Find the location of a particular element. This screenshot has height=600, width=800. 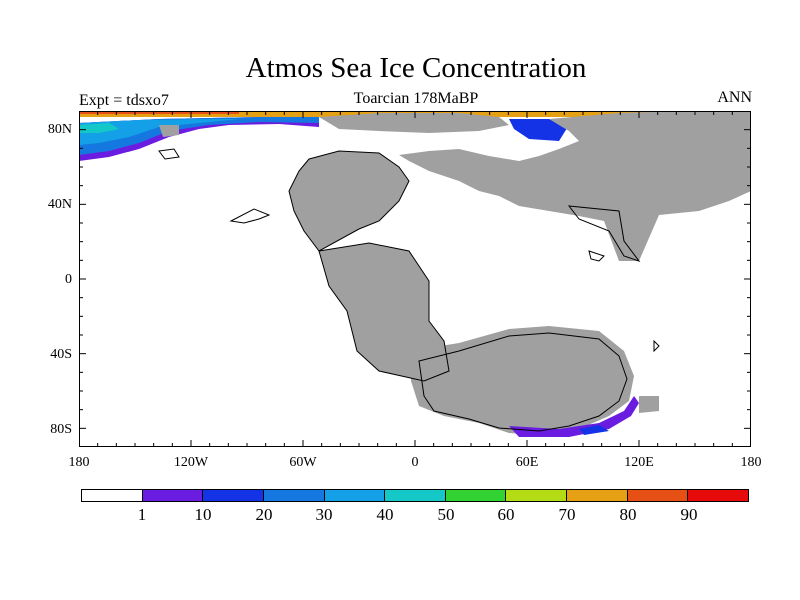

map-title: Atmos Sea Ice Concentration is located at coordinates (416, 68).